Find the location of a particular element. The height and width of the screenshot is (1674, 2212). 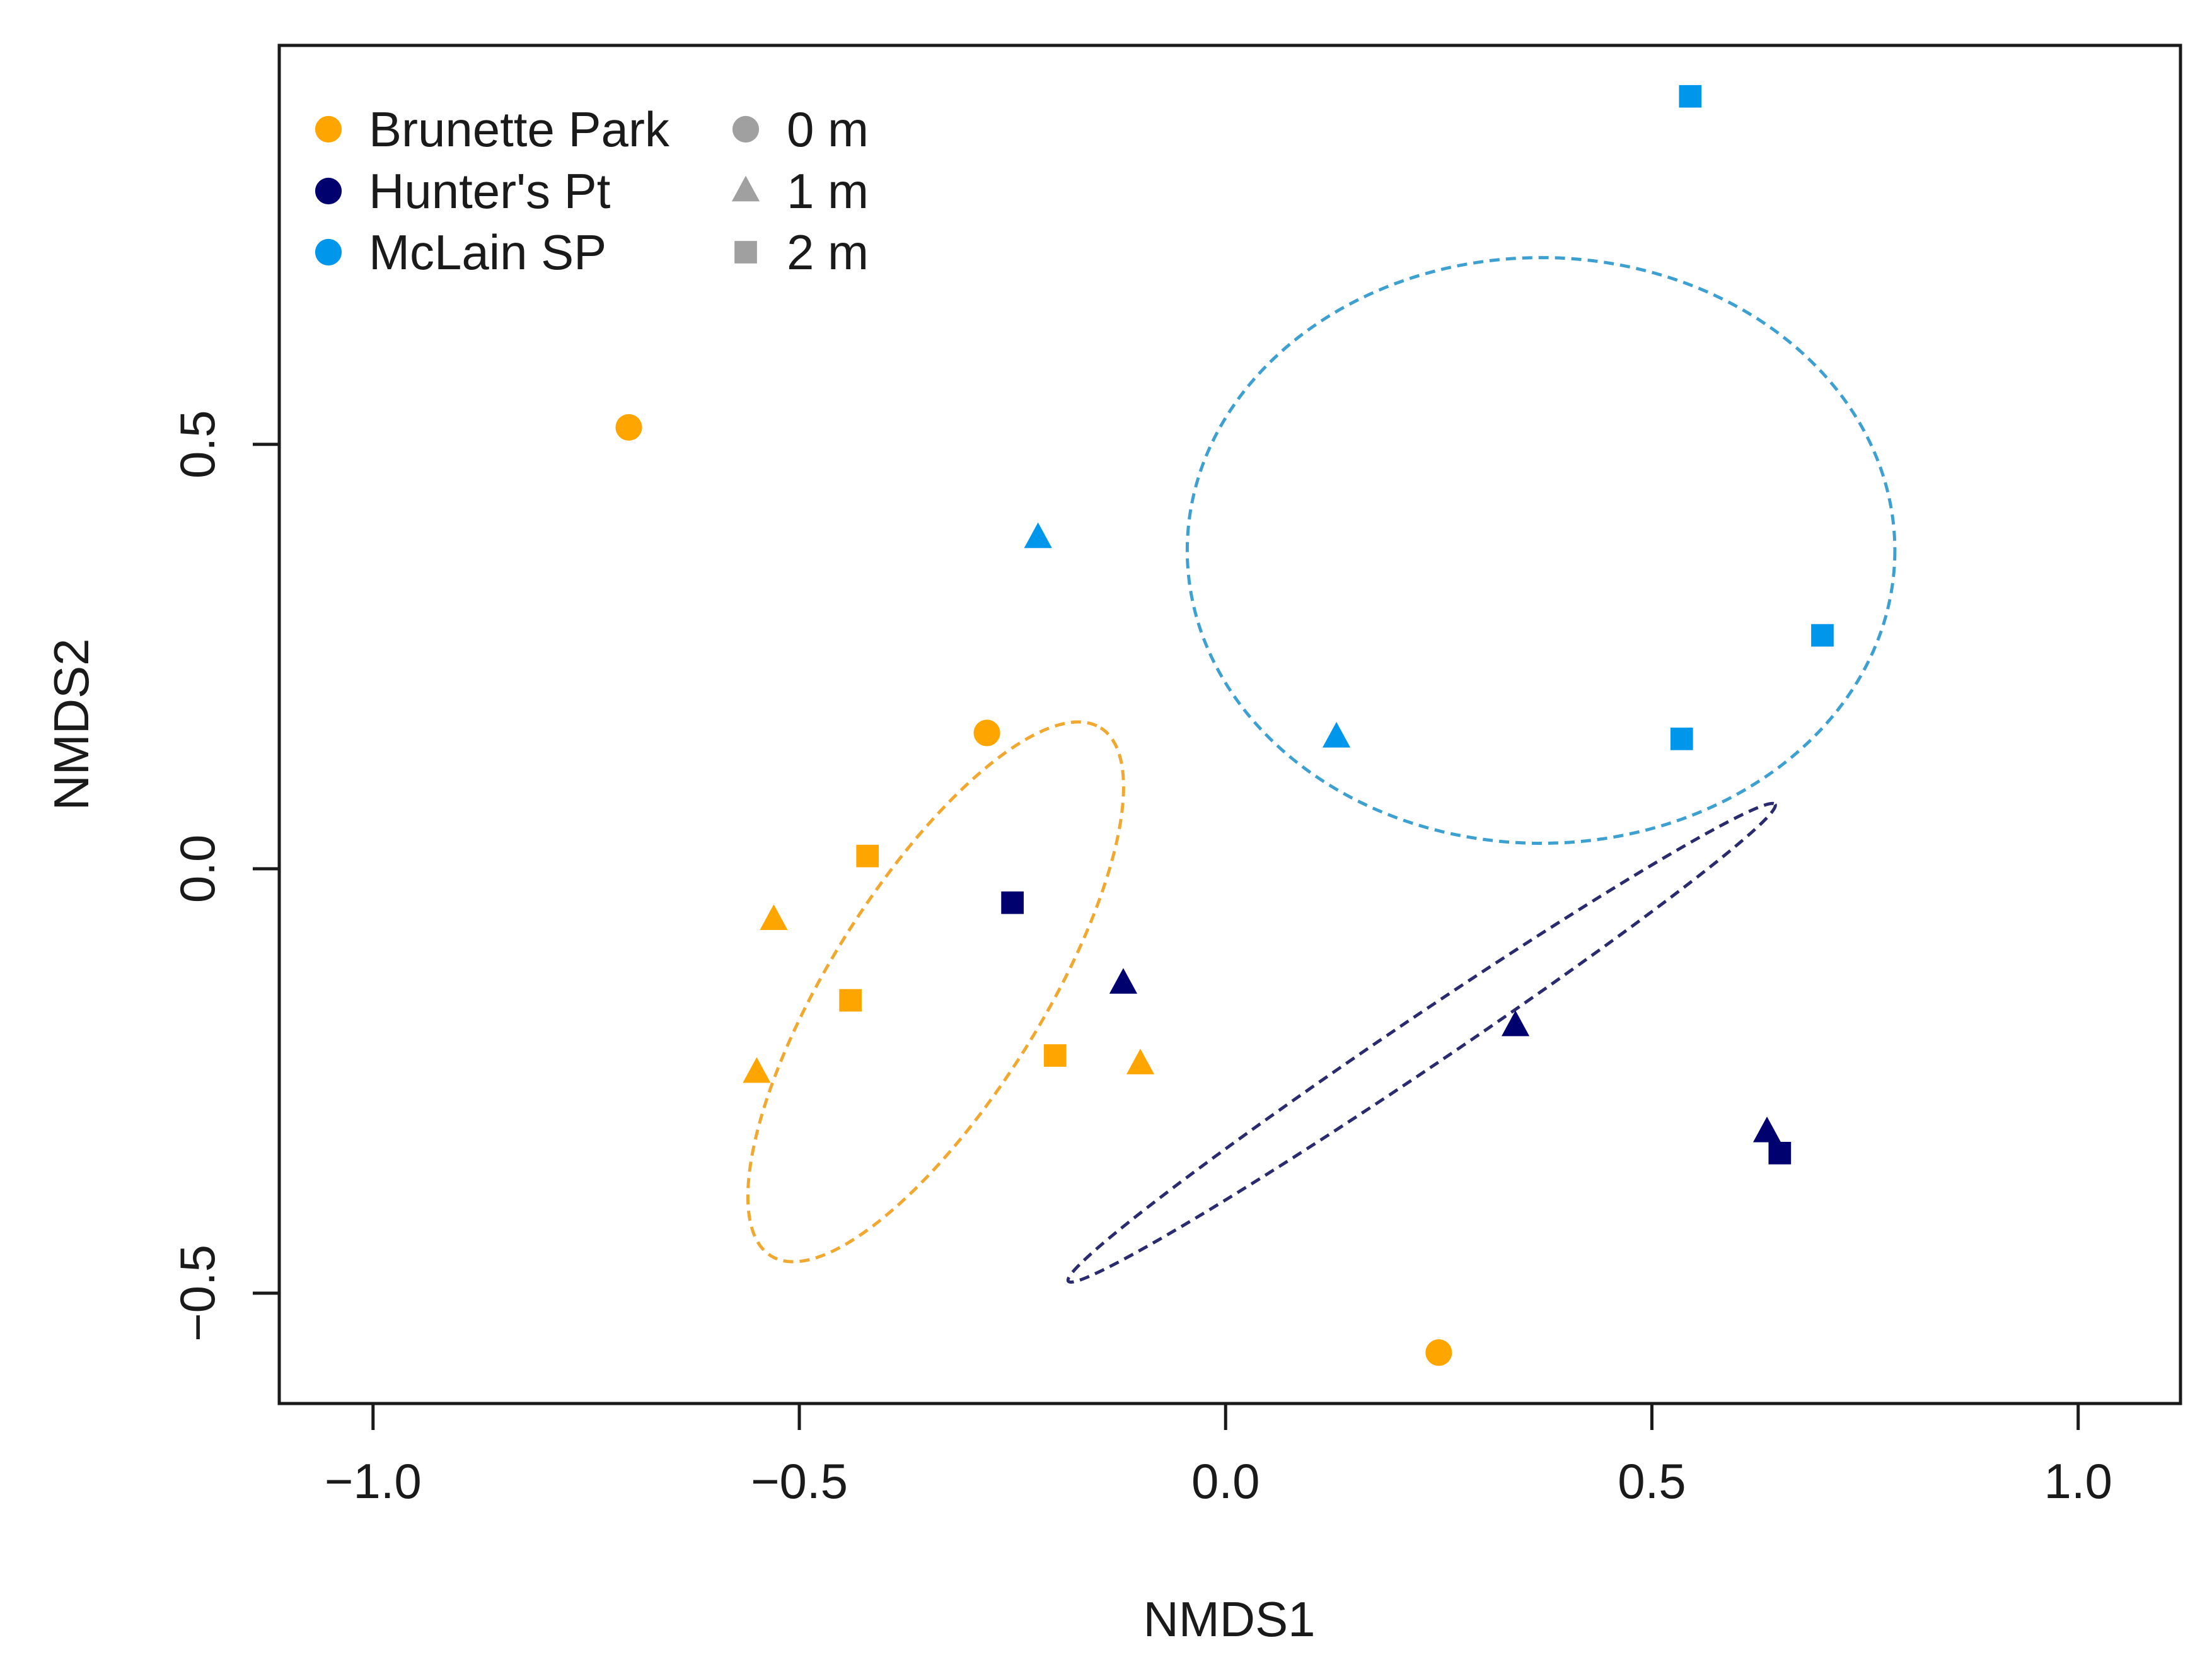

x-tick-label: −1.0 is located at coordinates (373, 1481).